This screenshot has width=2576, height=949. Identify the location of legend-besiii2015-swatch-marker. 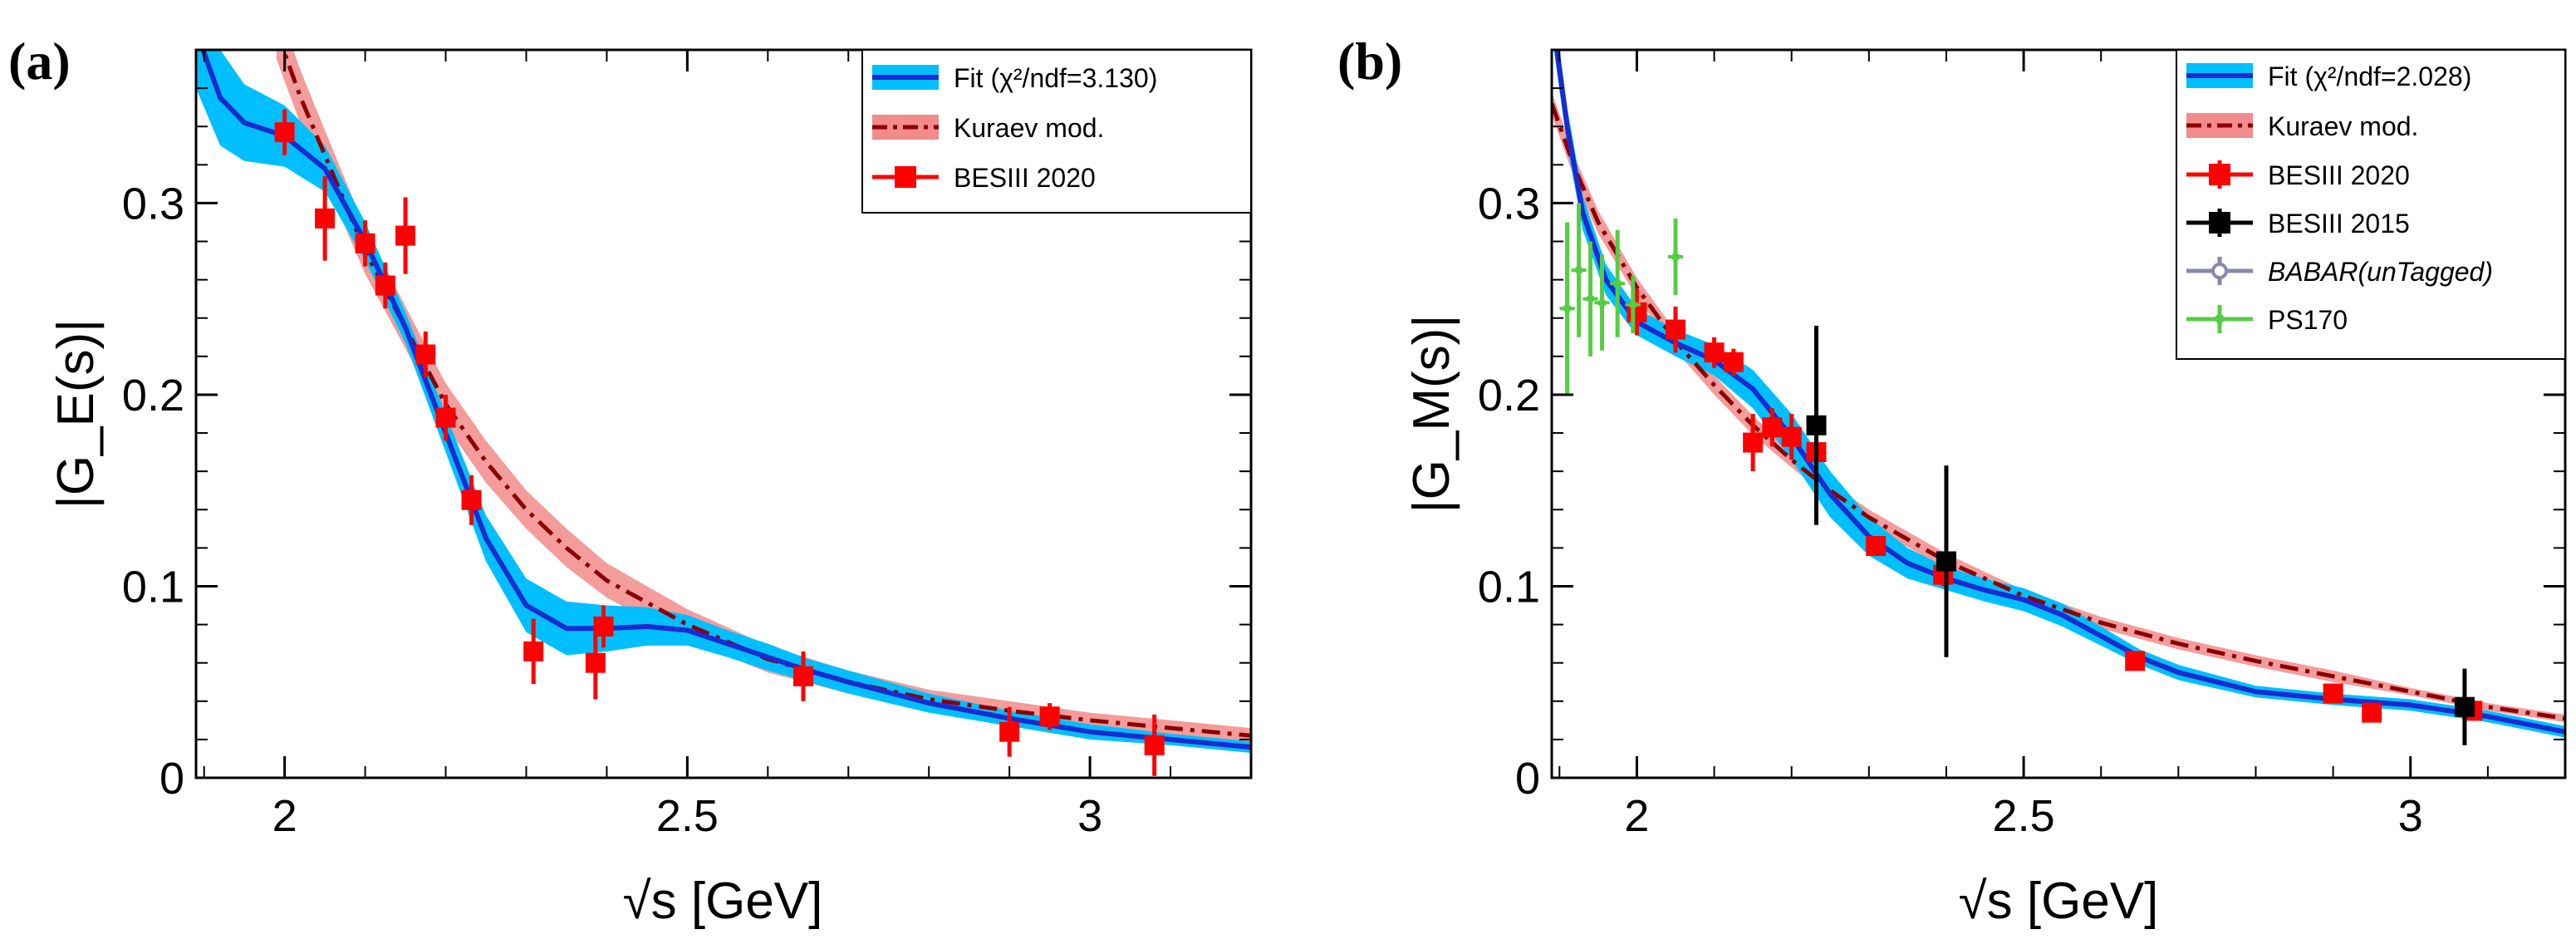
(2219, 223).